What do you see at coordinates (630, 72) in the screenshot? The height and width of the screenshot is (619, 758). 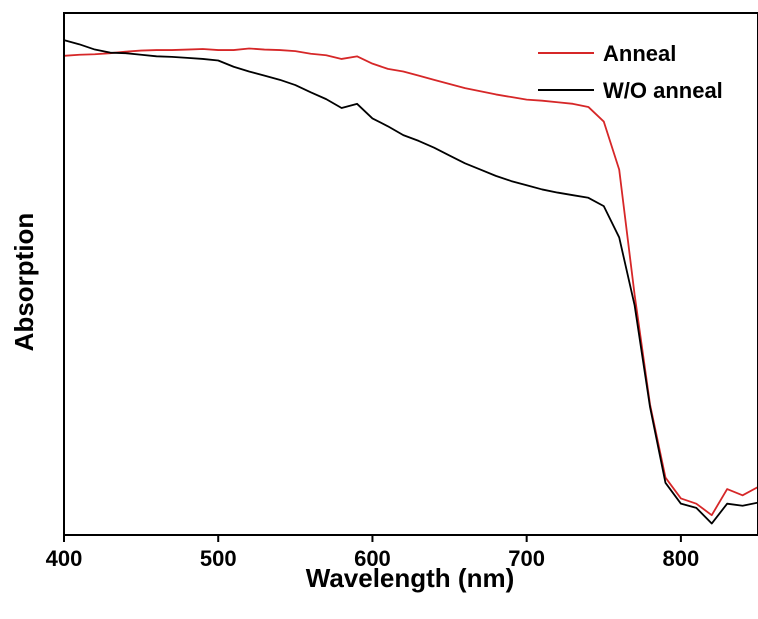 I see `legend: Anneal W/O anneal` at bounding box center [630, 72].